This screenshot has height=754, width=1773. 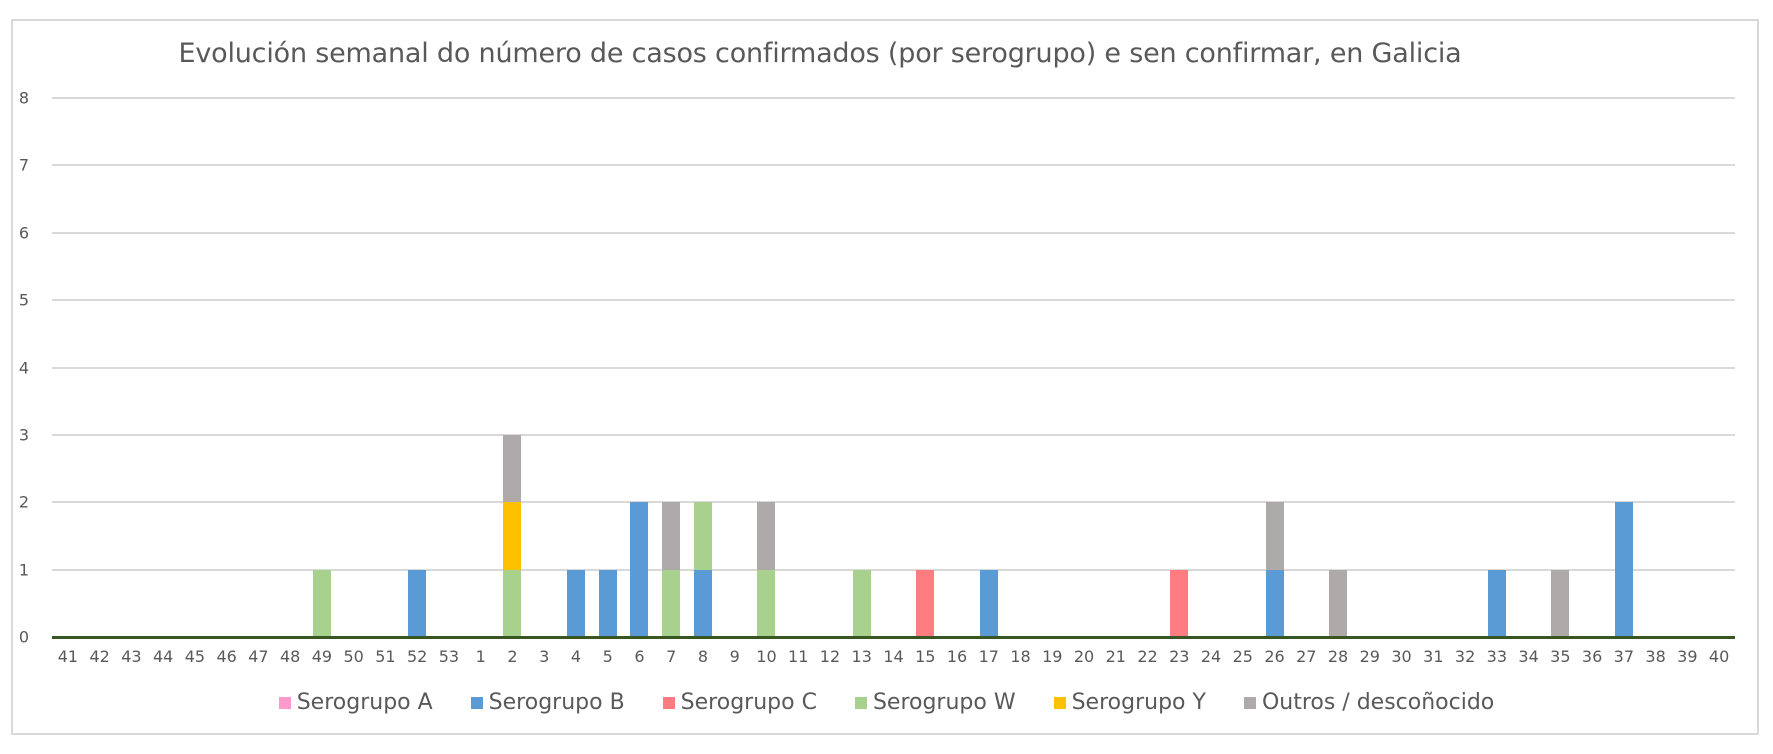 I want to click on x-axis-tick-label: 46, so click(x=226, y=656).